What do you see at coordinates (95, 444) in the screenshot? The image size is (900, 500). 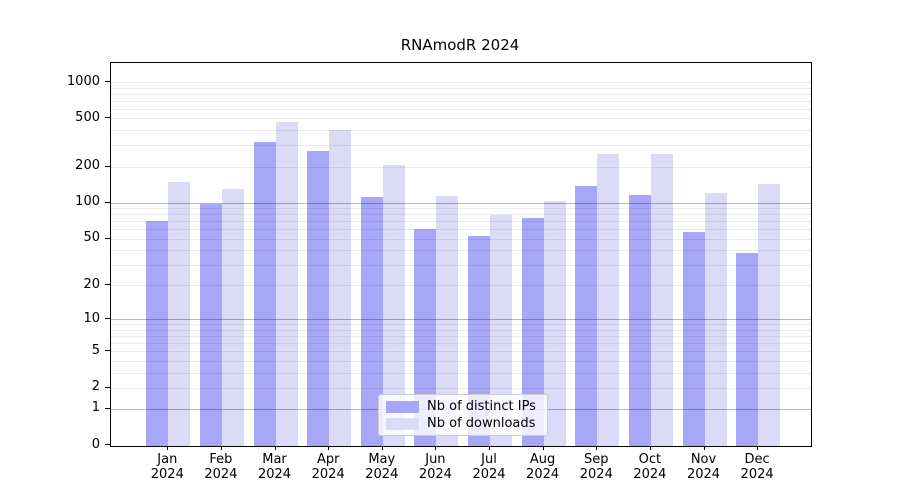 I see `y-tick-label: 0` at bounding box center [95, 444].